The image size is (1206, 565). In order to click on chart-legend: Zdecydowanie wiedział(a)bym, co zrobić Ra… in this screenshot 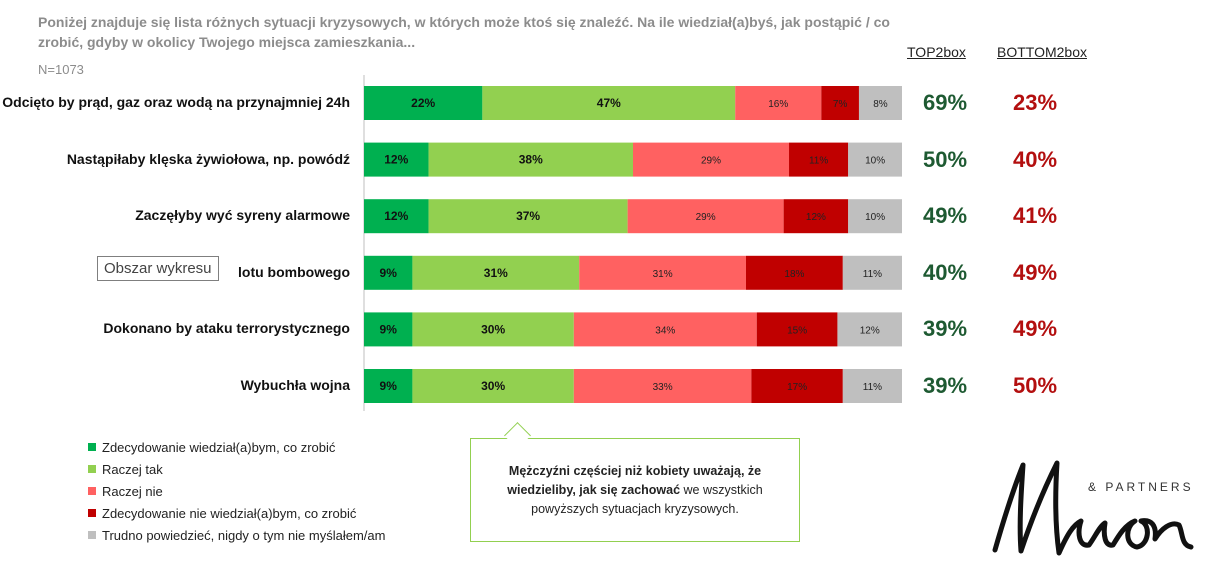, I will do `click(236, 491)`.